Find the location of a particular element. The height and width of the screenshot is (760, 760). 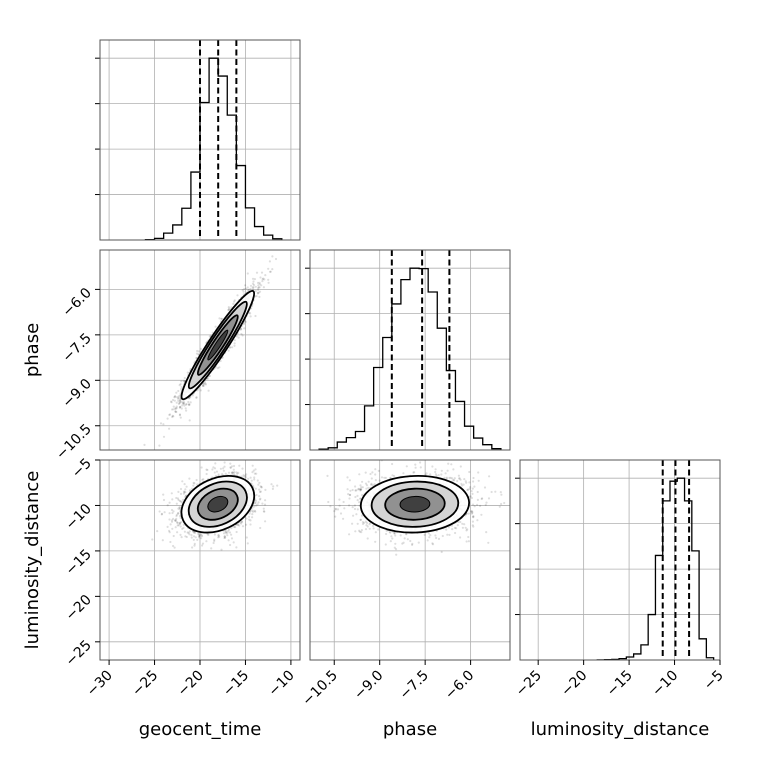

histogram-luminosity_distance is located at coordinates (655, 569).